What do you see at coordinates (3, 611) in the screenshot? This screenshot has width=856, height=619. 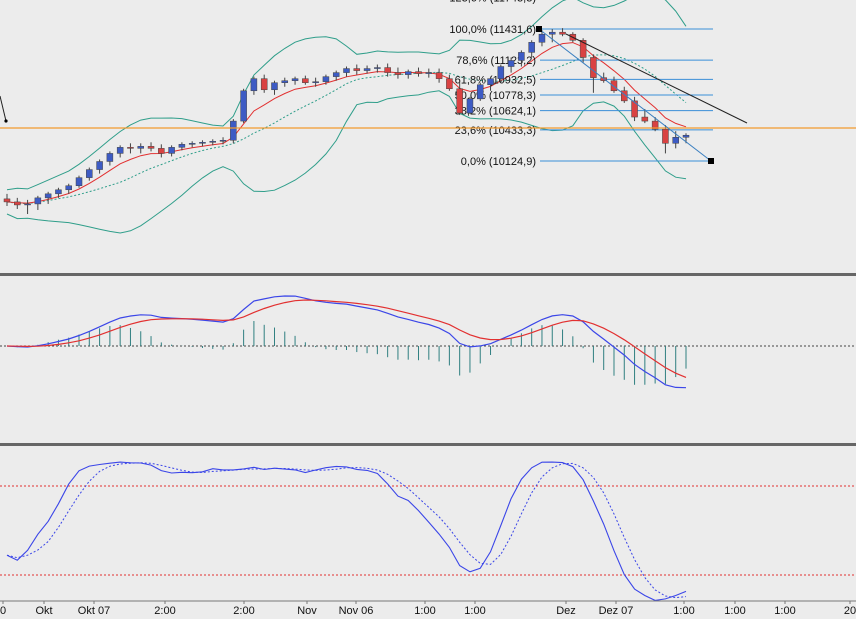 I see `time-tick-label: 0` at bounding box center [3, 611].